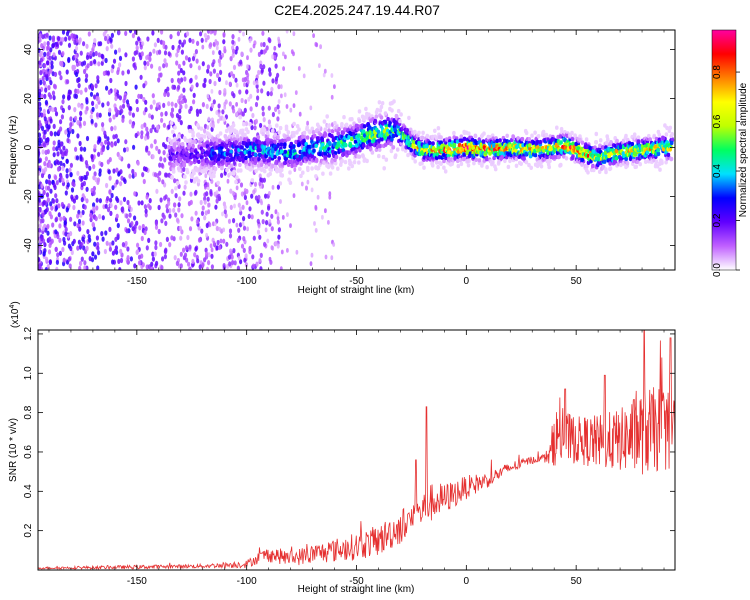  What do you see at coordinates (28, 373) in the screenshot?
I see `y-tick-label: 1.0` at bounding box center [28, 373].